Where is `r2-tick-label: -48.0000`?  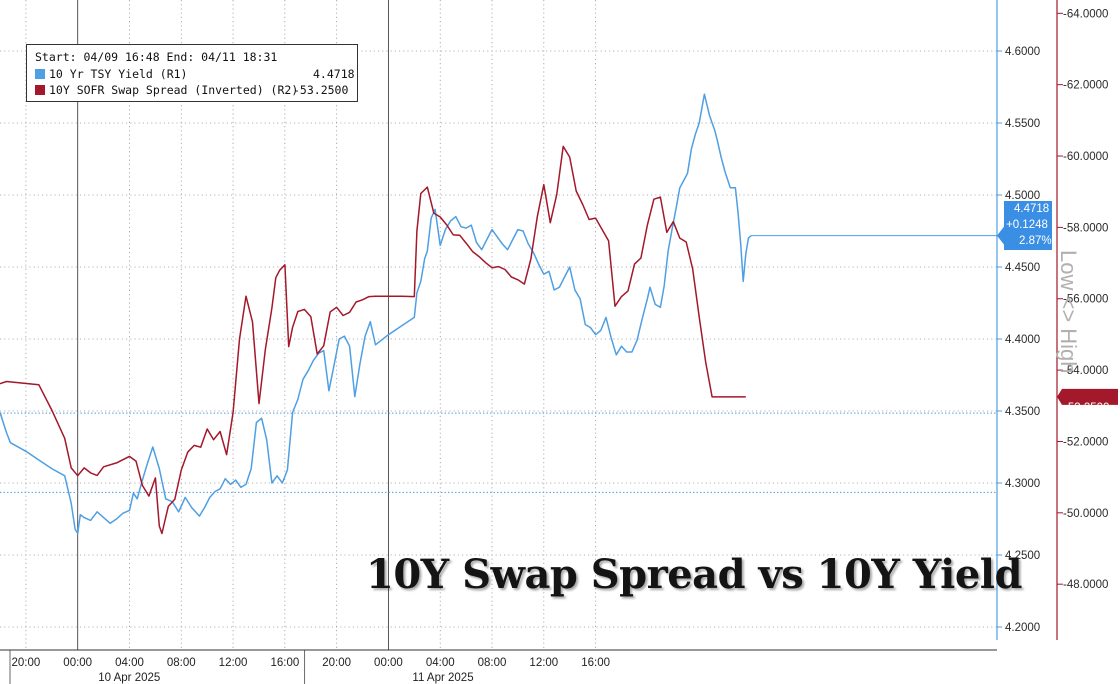 r2-tick-label: -48.0000 is located at coordinates (1085, 585).